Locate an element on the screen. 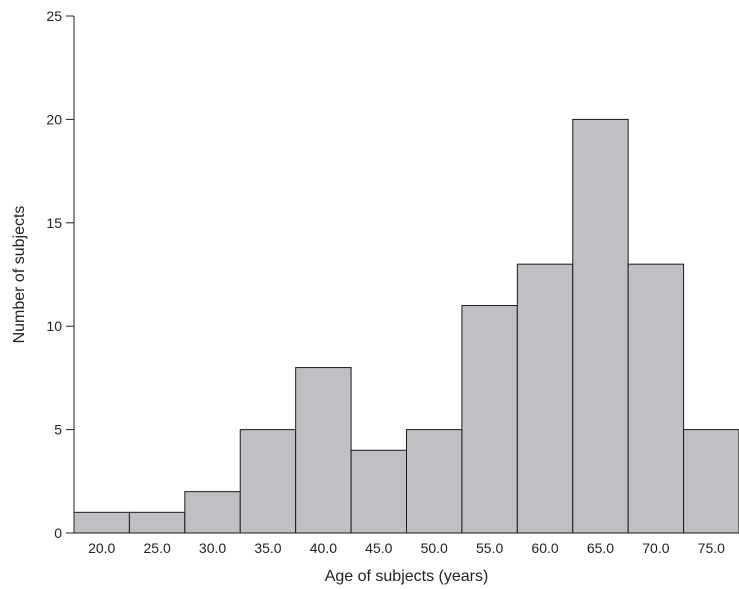 Image resolution: width=739 pixels, height=589 pixels. bar-40.0 is located at coordinates (323, 450).